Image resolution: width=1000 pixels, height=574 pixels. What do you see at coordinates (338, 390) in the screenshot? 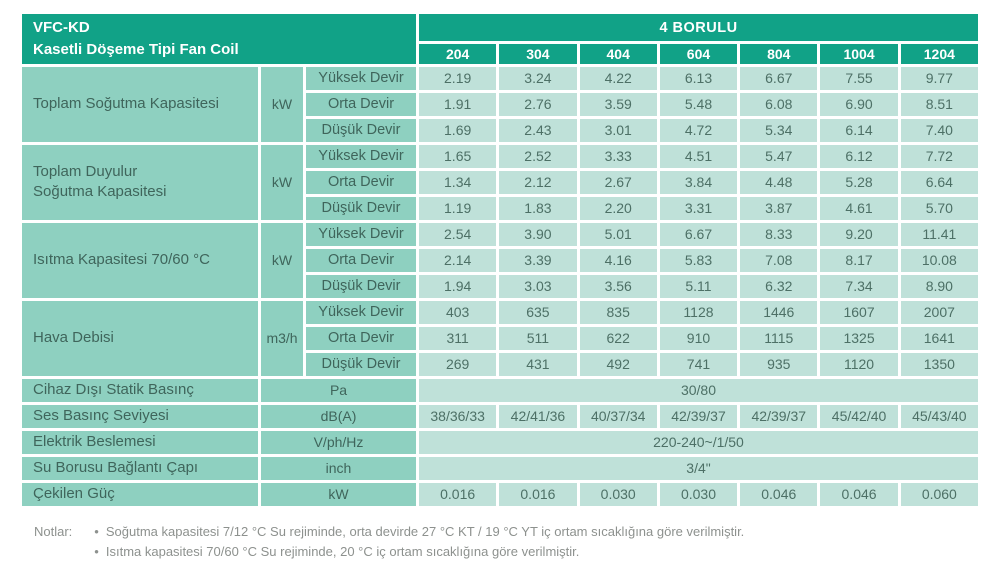
I see `unit-cell: Pa` at bounding box center [338, 390].